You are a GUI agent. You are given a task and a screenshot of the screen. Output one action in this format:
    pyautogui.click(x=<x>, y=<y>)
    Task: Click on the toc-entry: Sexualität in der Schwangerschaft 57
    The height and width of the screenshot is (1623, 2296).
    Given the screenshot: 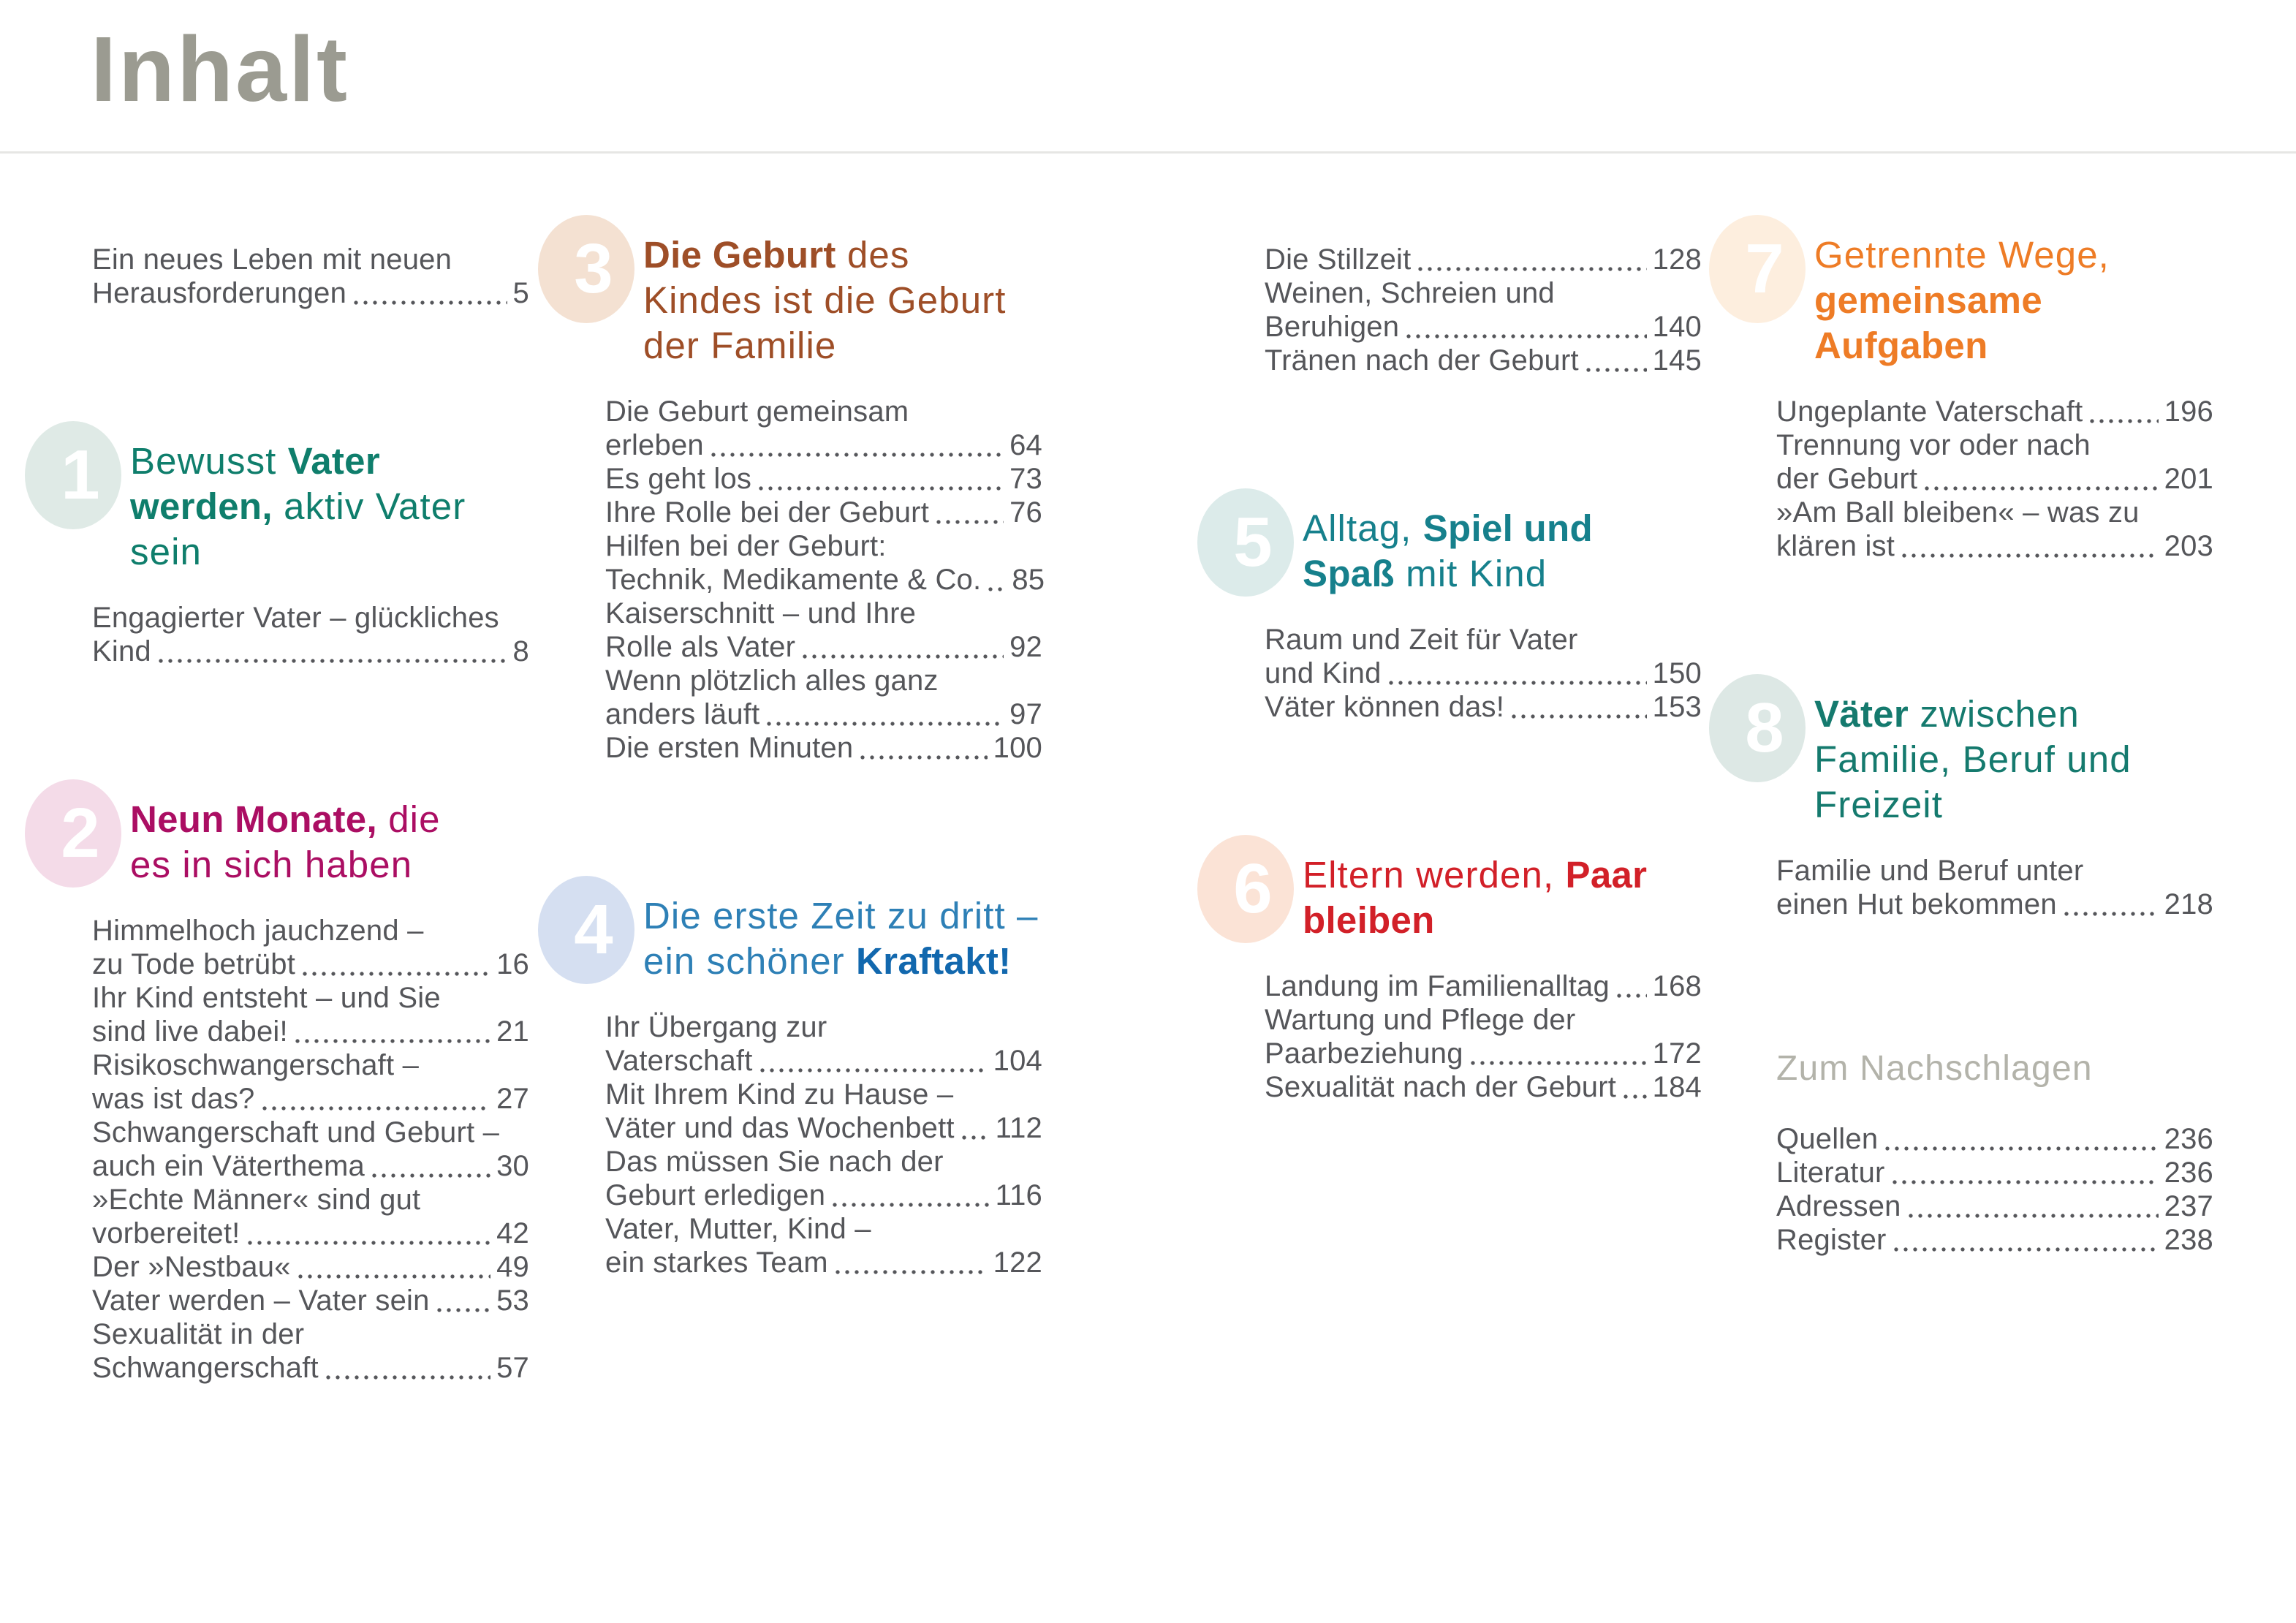 What is the action you would take?
    pyautogui.click(x=310, y=1351)
    